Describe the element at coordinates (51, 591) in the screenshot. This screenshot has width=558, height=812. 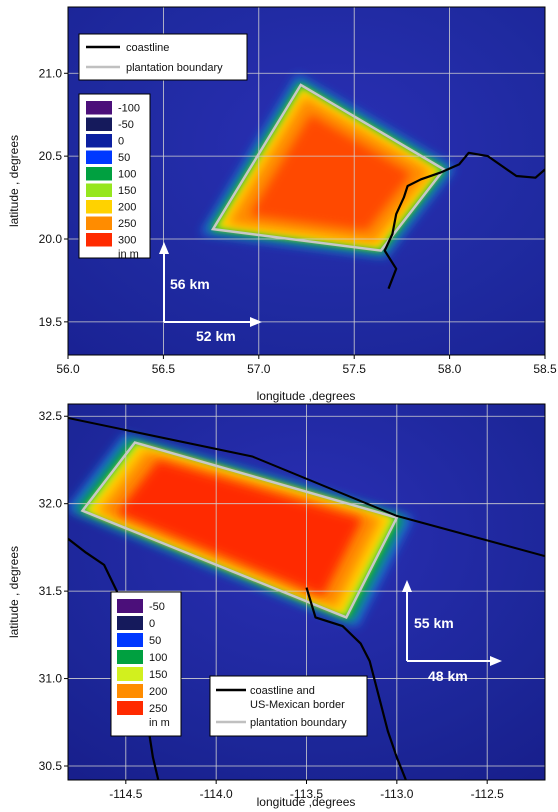
I see `y-tick-label-2: 31.5` at that location.